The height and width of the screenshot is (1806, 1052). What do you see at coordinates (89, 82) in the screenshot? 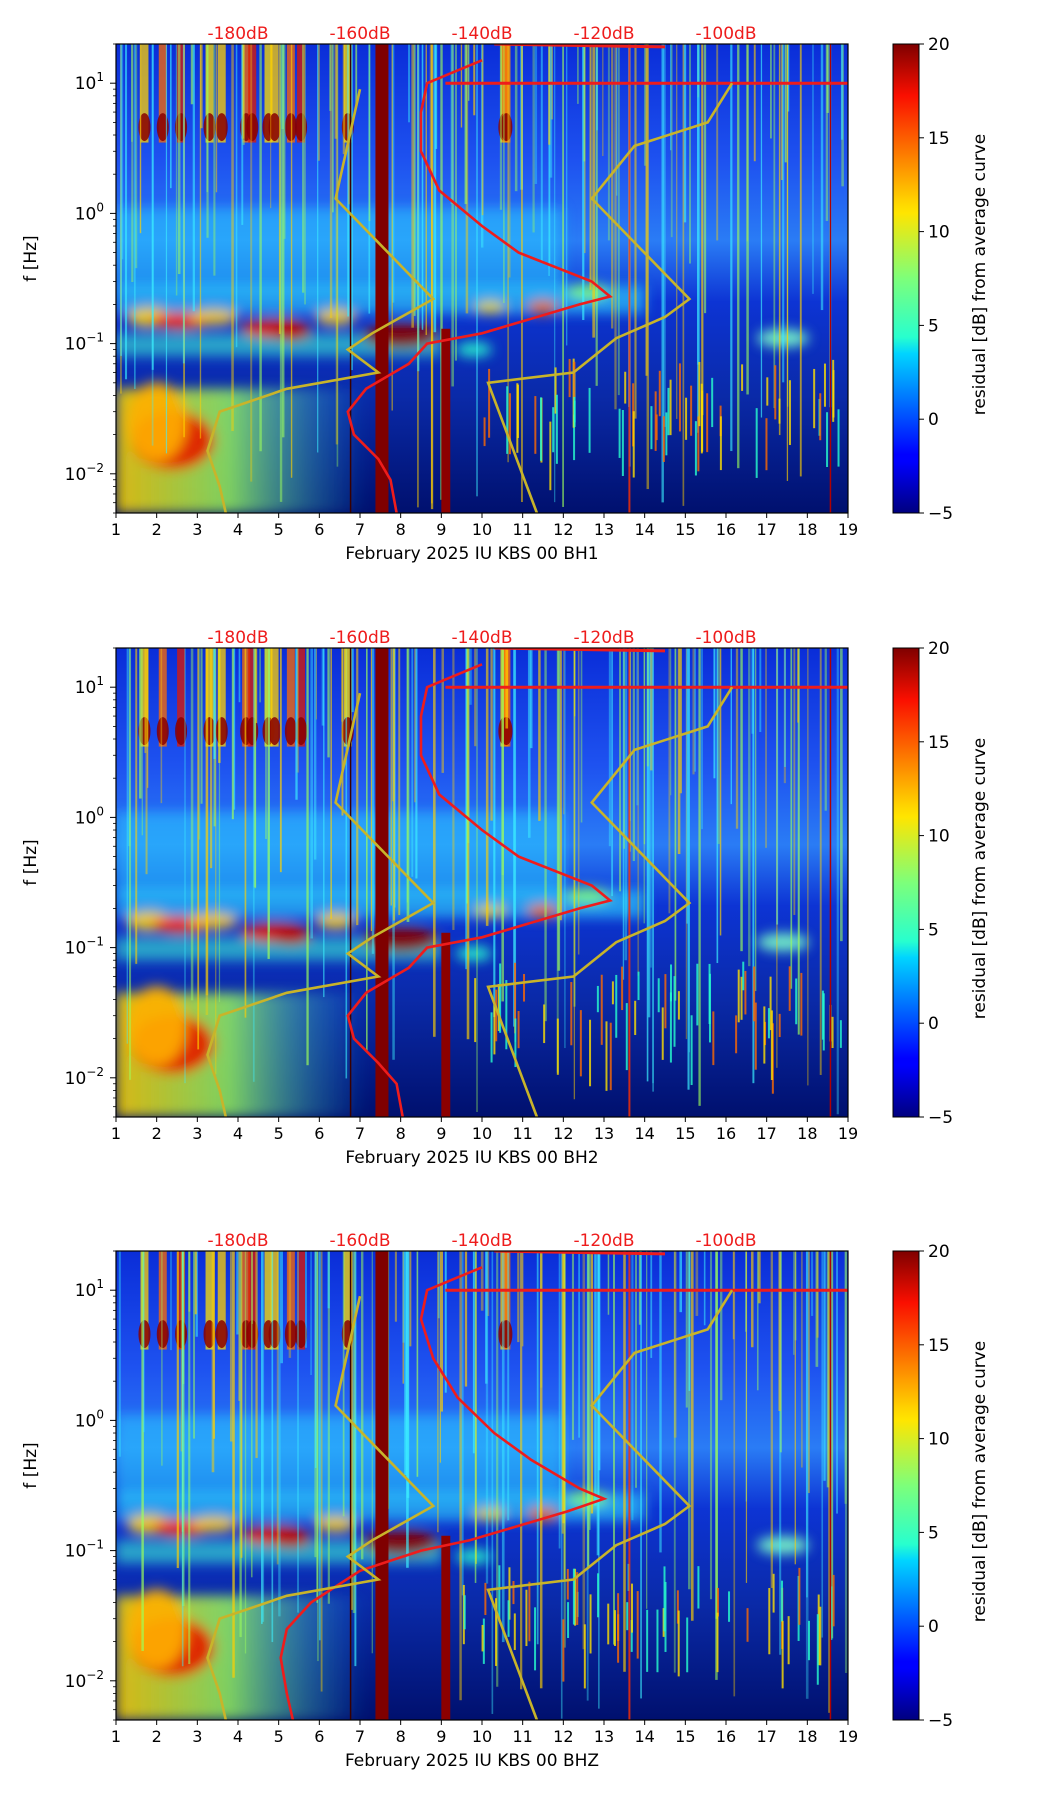
I see `y-tick-label: 10¹` at bounding box center [89, 82].